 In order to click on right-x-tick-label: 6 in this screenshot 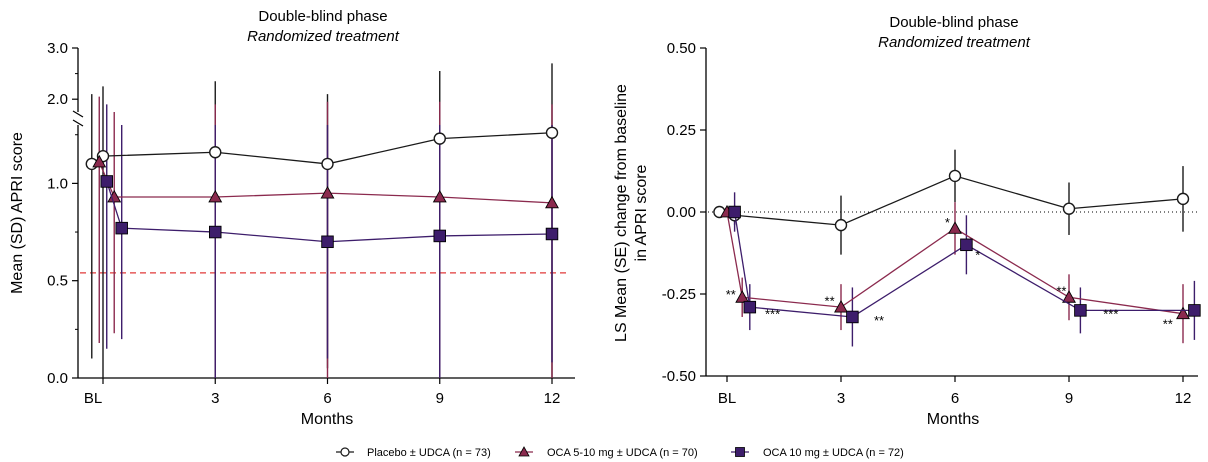, I will do `click(955, 398)`.